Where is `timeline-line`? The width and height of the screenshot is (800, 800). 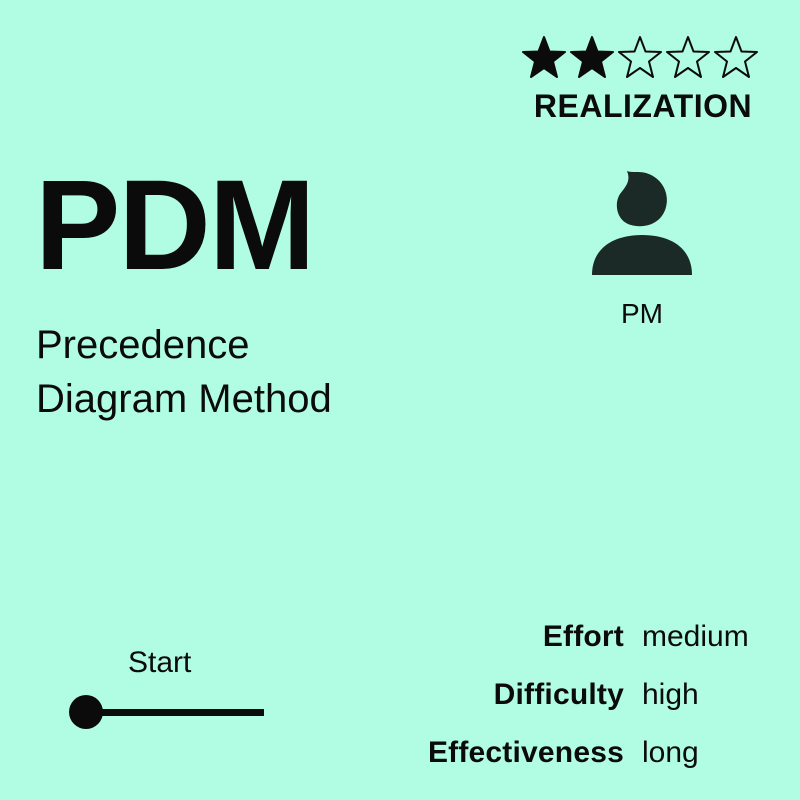
timeline-line is located at coordinates (175, 712).